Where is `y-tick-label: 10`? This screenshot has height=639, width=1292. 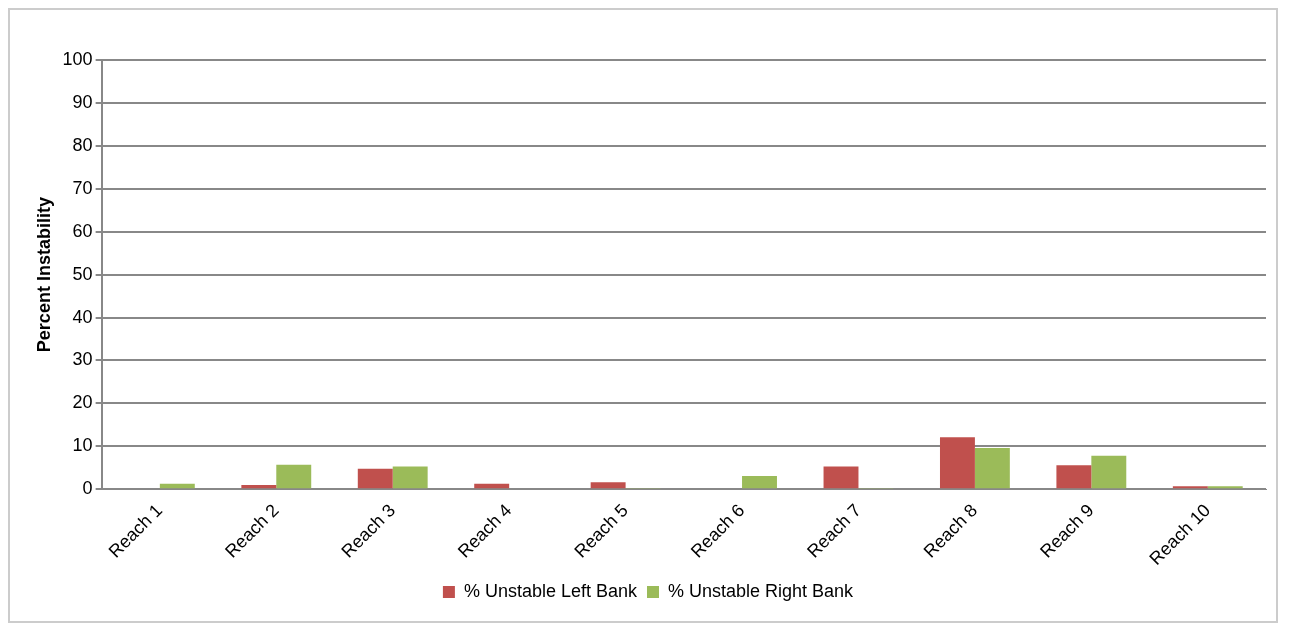
y-tick-label: 10 is located at coordinates (82, 445).